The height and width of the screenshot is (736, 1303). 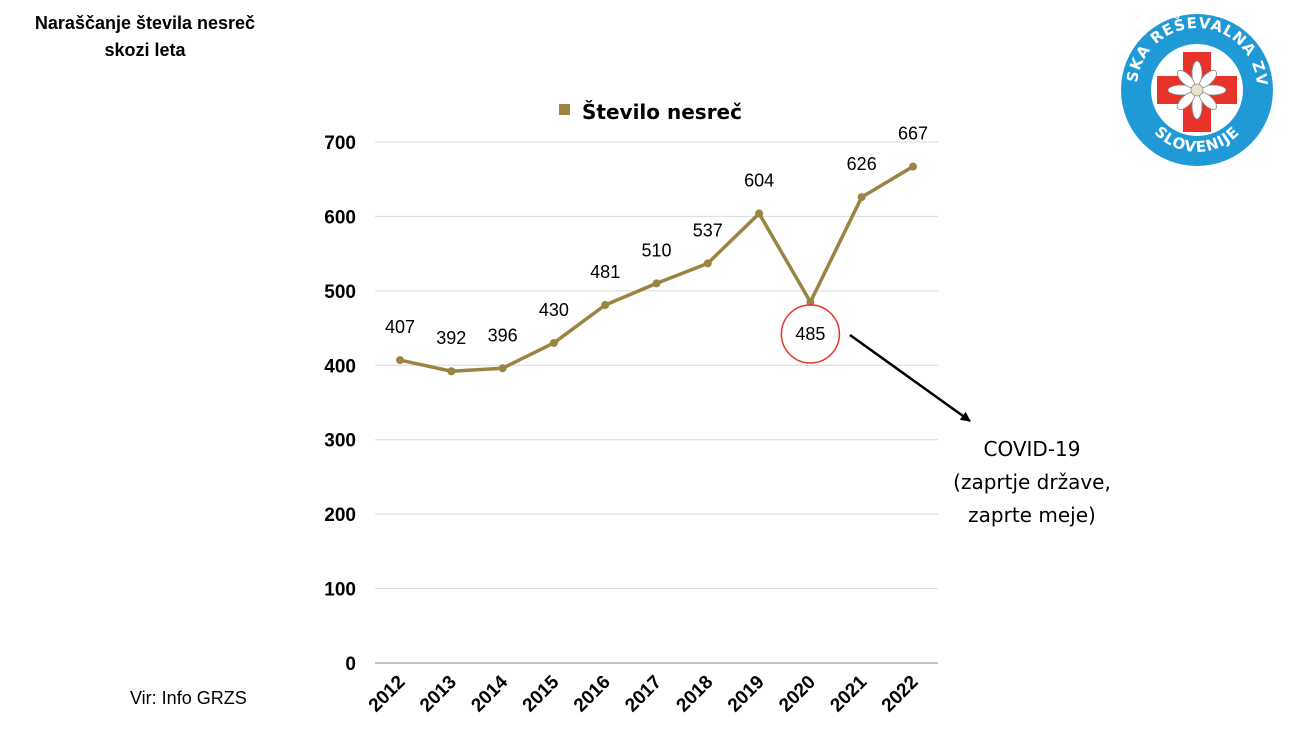 I want to click on x-tick-label: 2012, so click(x=387, y=694).